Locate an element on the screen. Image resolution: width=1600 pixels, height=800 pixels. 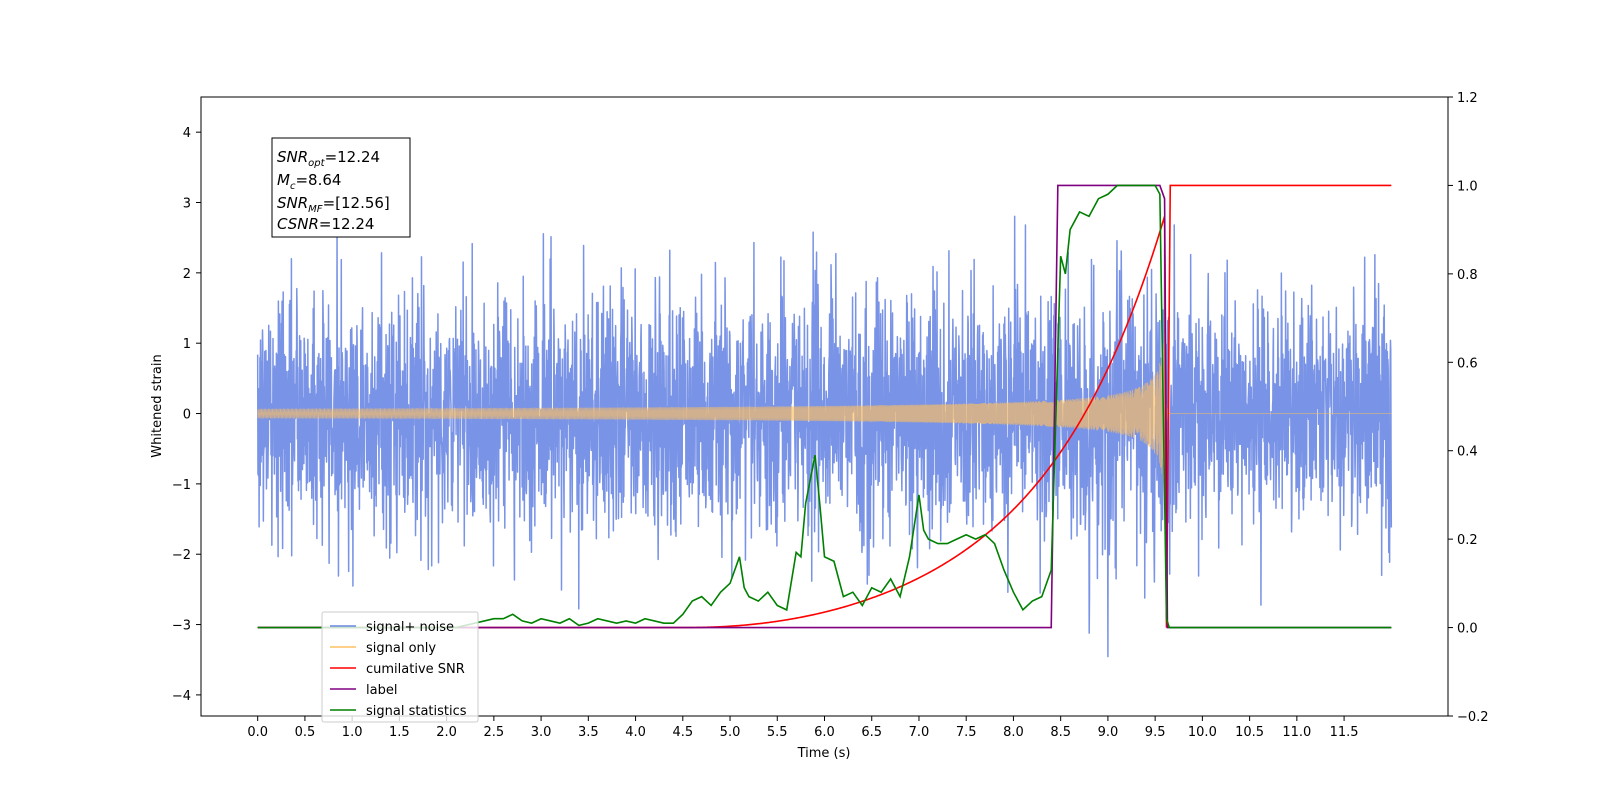
y-left-tick-label: −4 is located at coordinates (181, 696).